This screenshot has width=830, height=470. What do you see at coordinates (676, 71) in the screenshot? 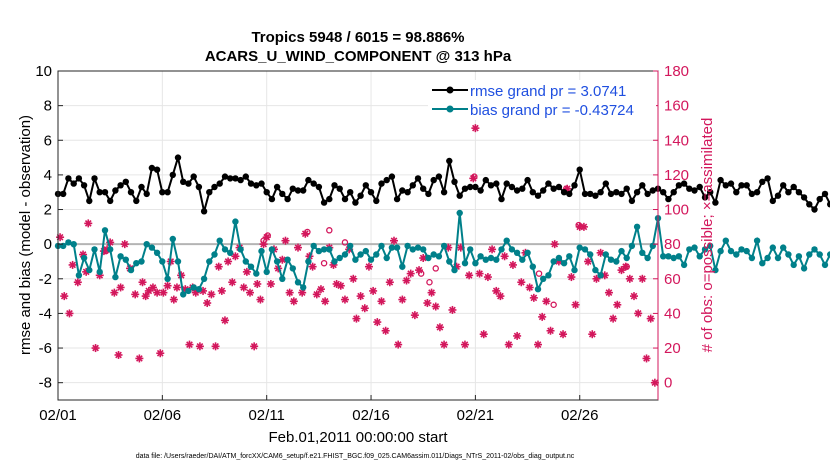
I see `y-right-tick-label: 180` at bounding box center [676, 71].